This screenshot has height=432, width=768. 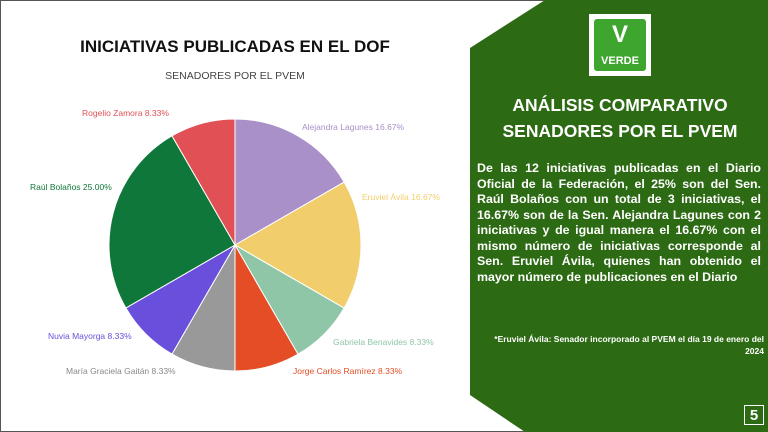 I want to click on toucan-v-icon: V, so click(x=619, y=34).